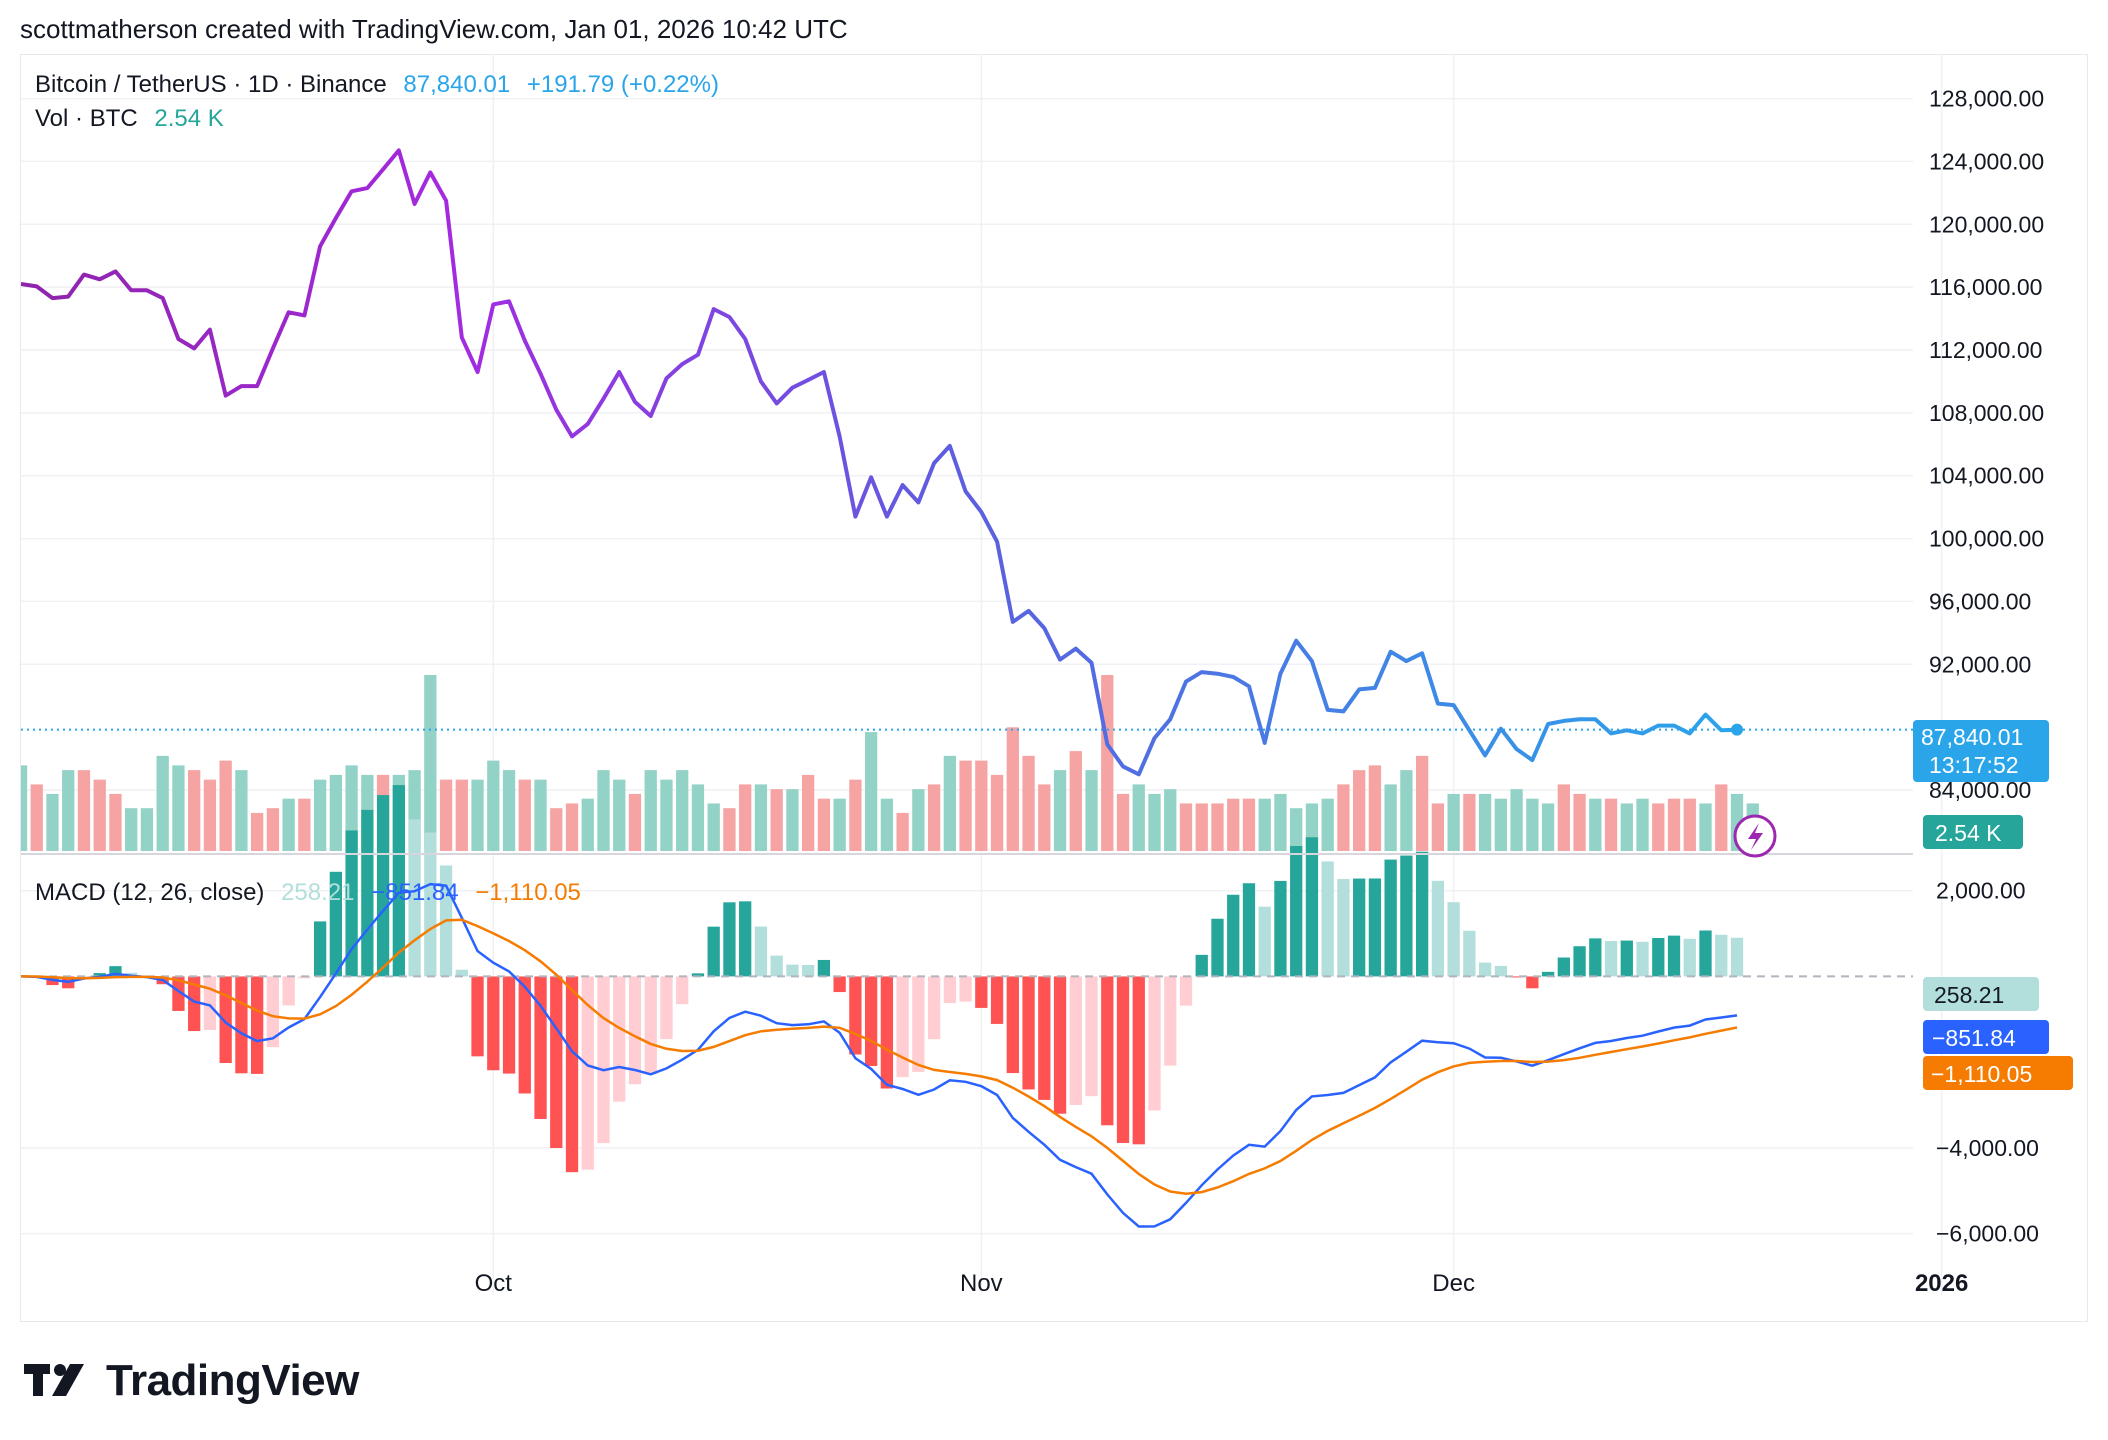  What do you see at coordinates (1974, 765) in the screenshot?
I see `price-tag-countdown: 13:17:52` at bounding box center [1974, 765].